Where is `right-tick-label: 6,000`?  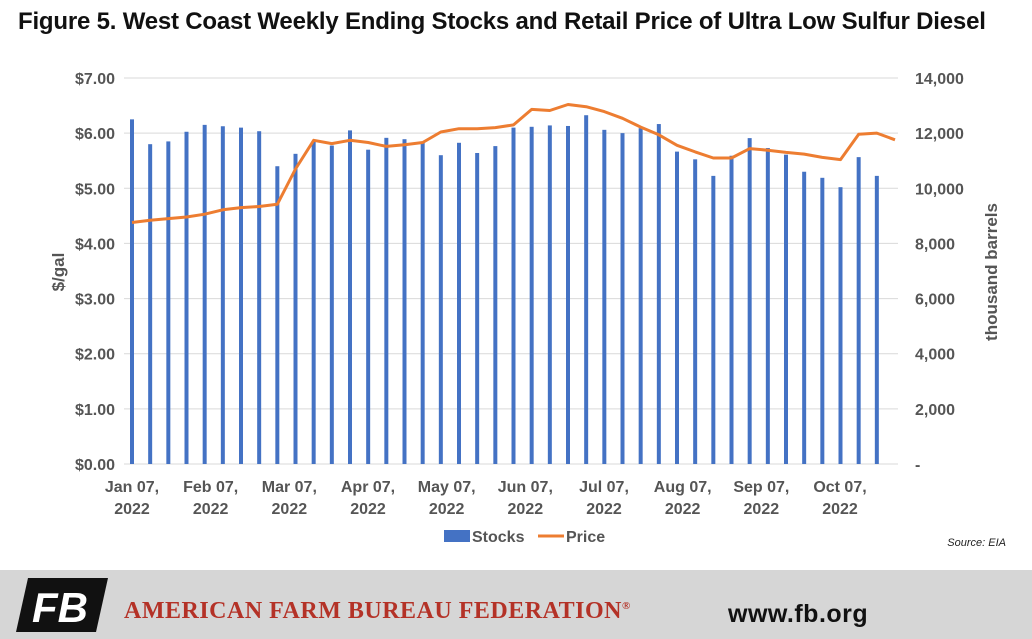 right-tick-label: 6,000 is located at coordinates (935, 300).